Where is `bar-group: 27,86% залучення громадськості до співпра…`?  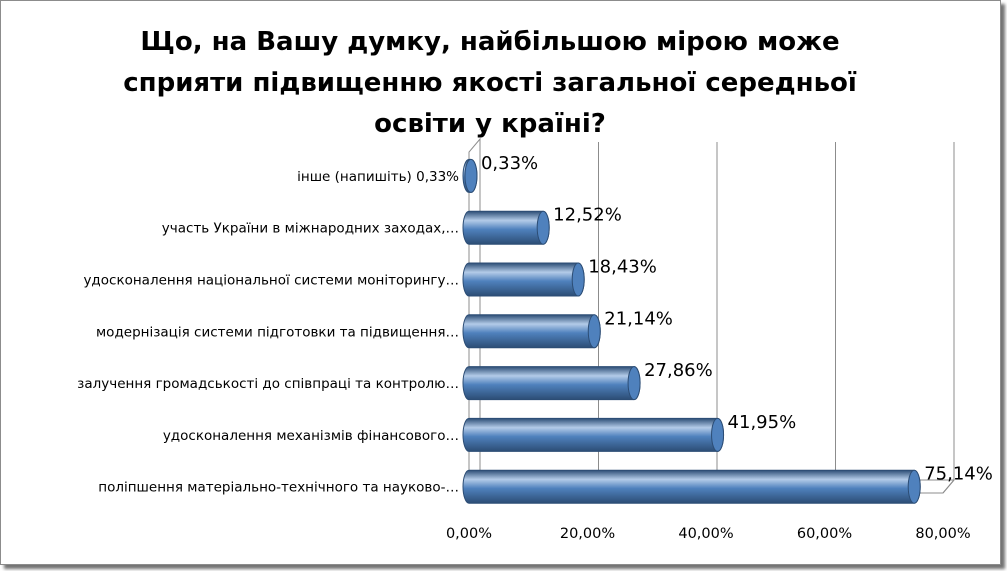 bar-group: 27,86% залучення громадськості до співпра… is located at coordinates (395, 380).